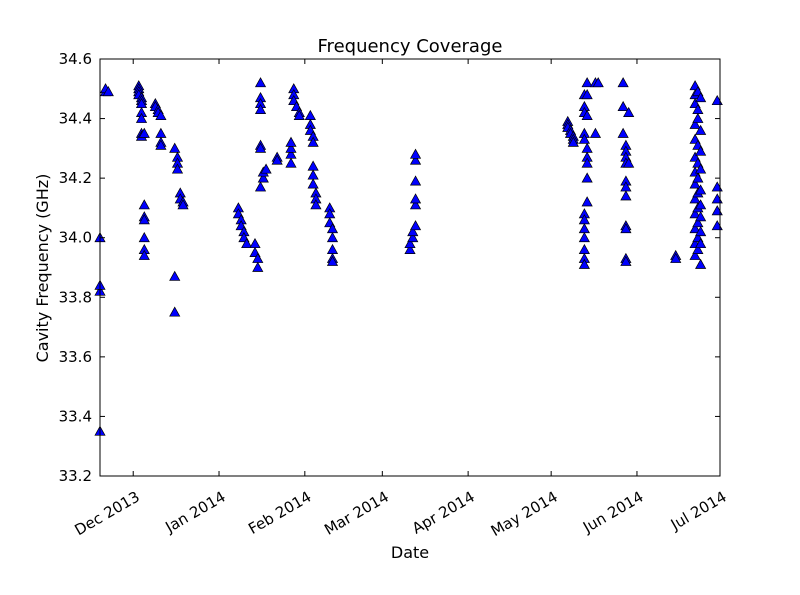  I want to click on x-tick-label: Dec 2013, so click(106, 514).